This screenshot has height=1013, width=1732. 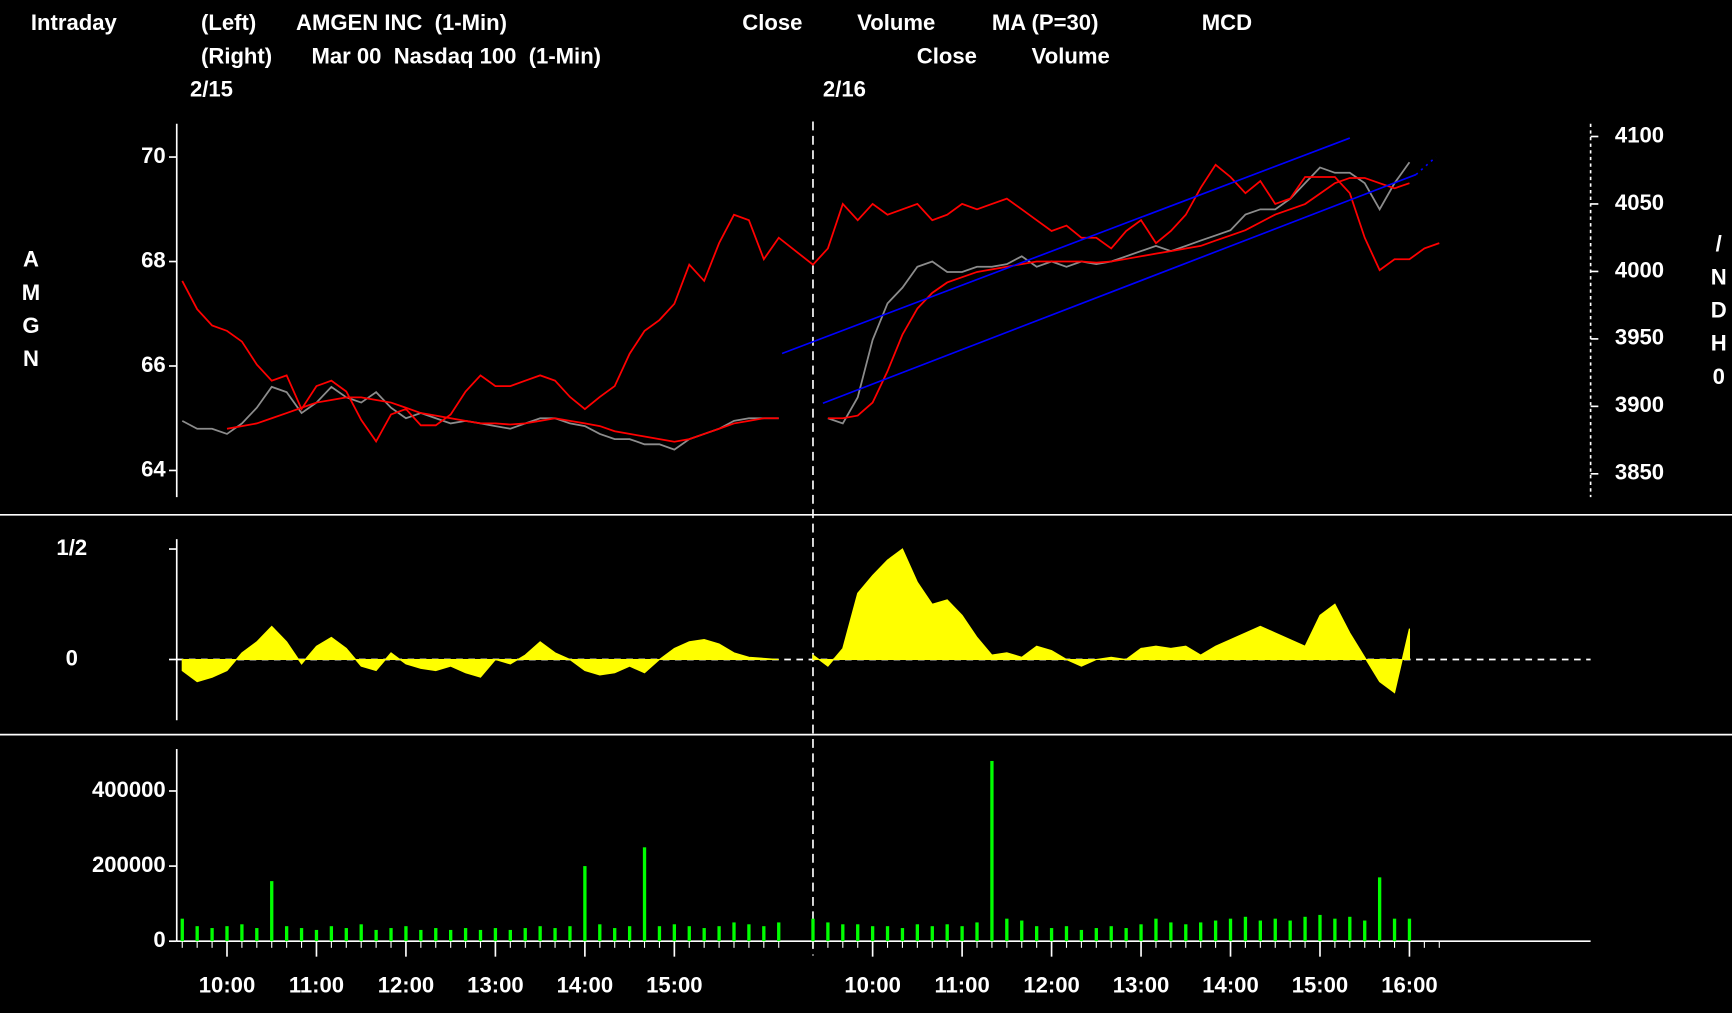 I want to click on trend-channel, so click(x=1109, y=270).